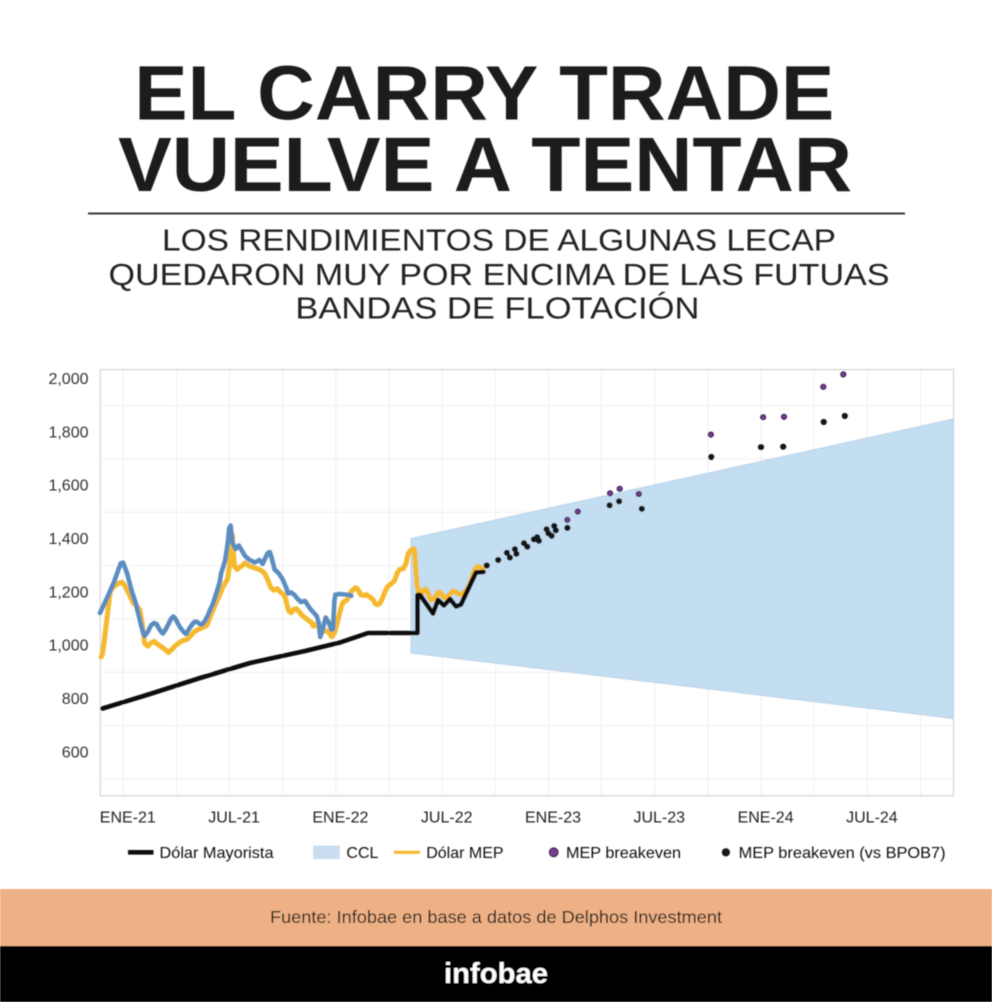 Image resolution: width=992 pixels, height=1002 pixels. I want to click on svg-text: JUL-21, so click(234, 818).